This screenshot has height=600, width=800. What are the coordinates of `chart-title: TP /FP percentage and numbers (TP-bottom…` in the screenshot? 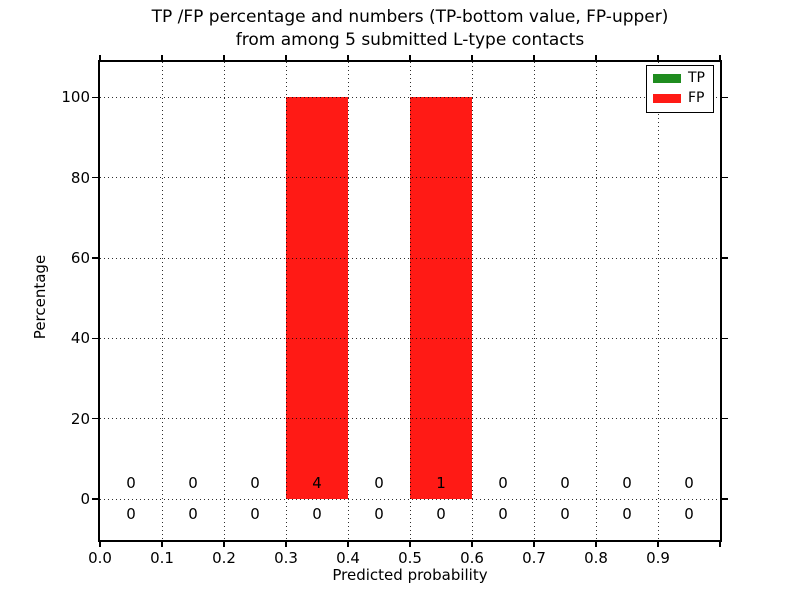 It's located at (410, 29).